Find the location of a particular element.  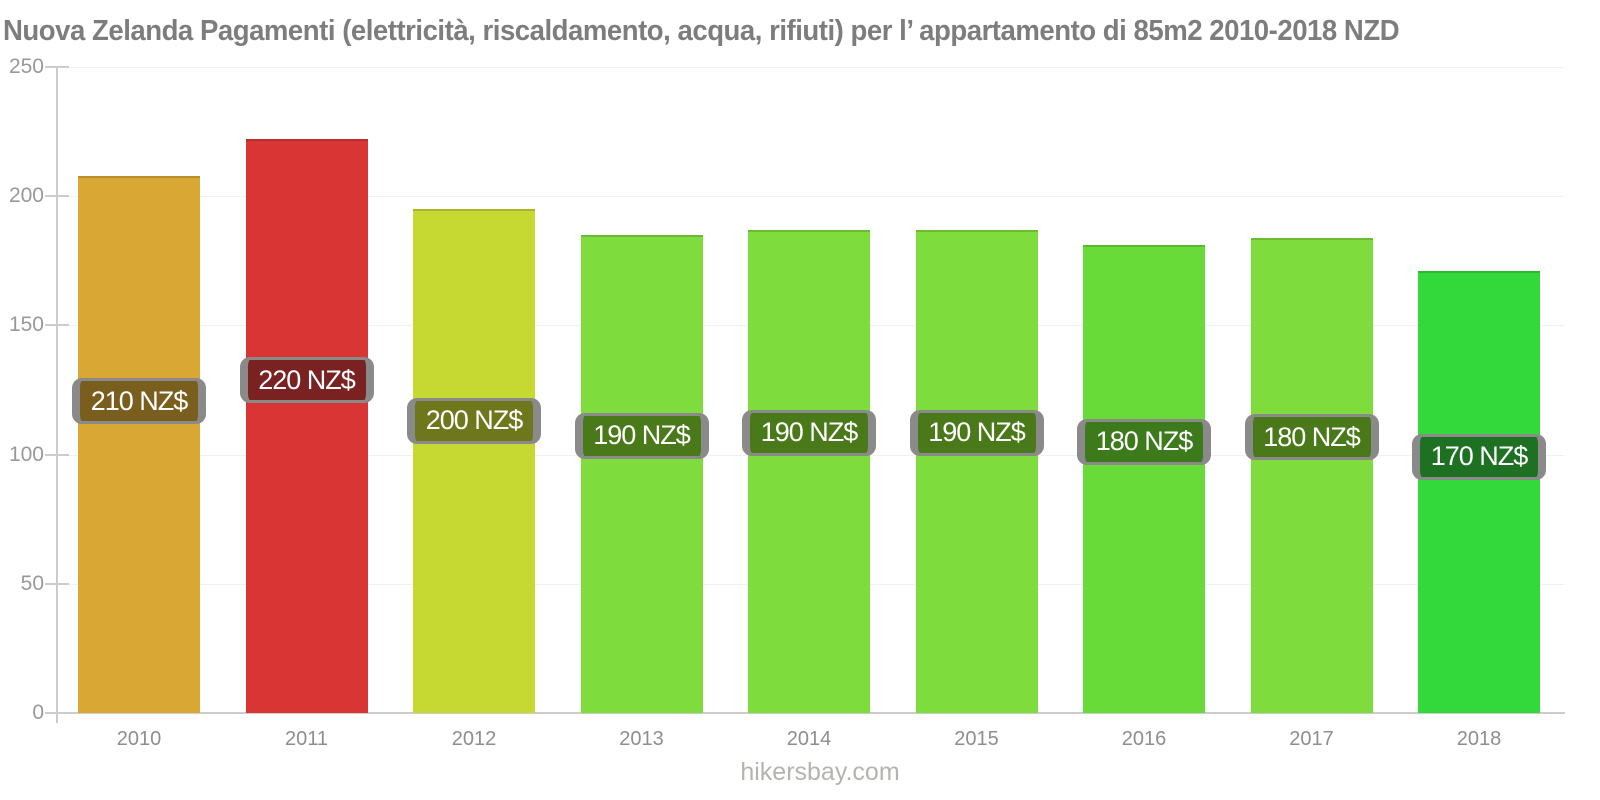

value-label-2011: 220 NZ$ is located at coordinates (306, 380).